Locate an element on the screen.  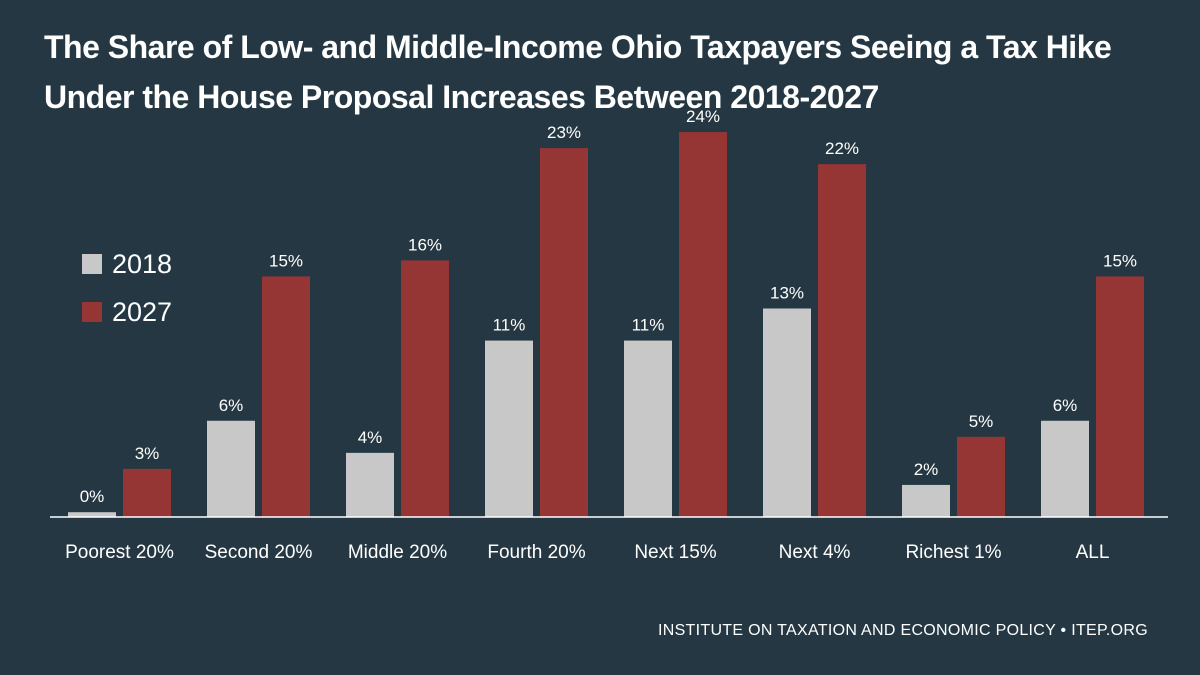
data-label-2027-richest-1: 5% is located at coordinates (981, 421).